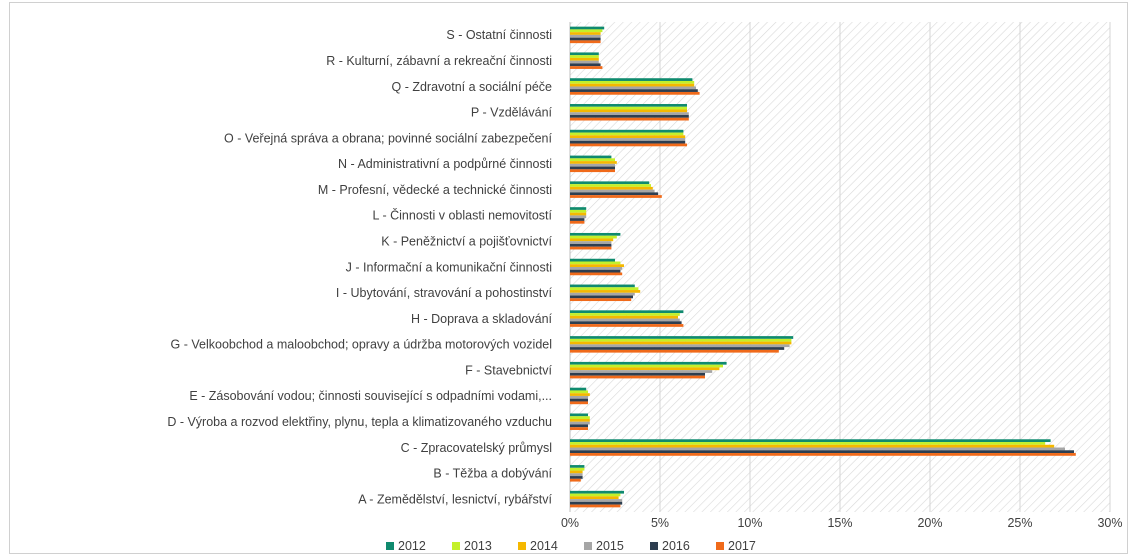 This screenshot has width=1137, height=560. Describe the element at coordinates (492, 474) in the screenshot. I see `category-label: B - Těžba a dobývání` at that location.